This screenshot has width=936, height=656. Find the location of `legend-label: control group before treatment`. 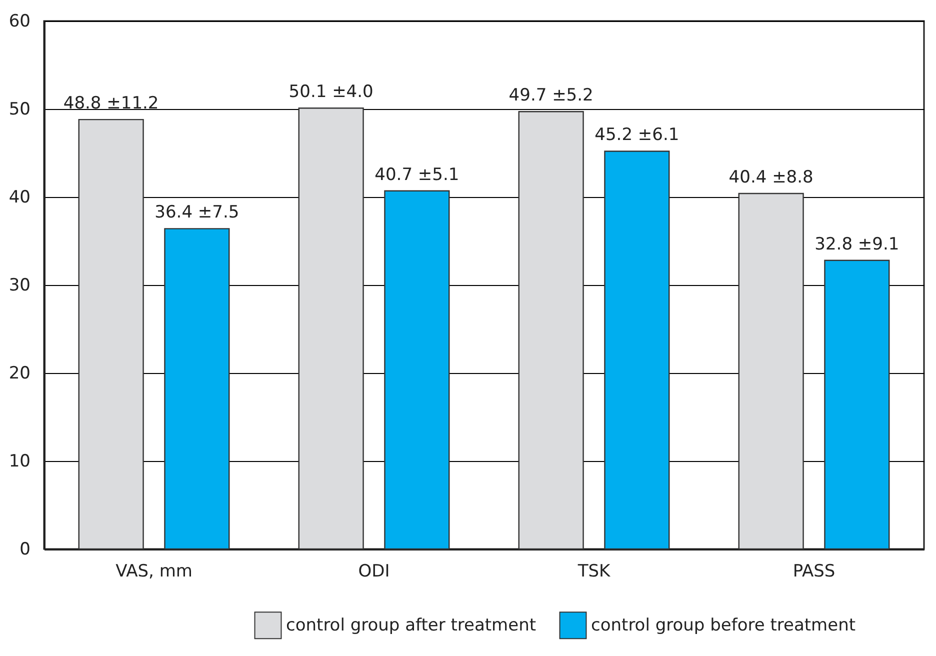

legend-label: control group before treatment is located at coordinates (723, 625).